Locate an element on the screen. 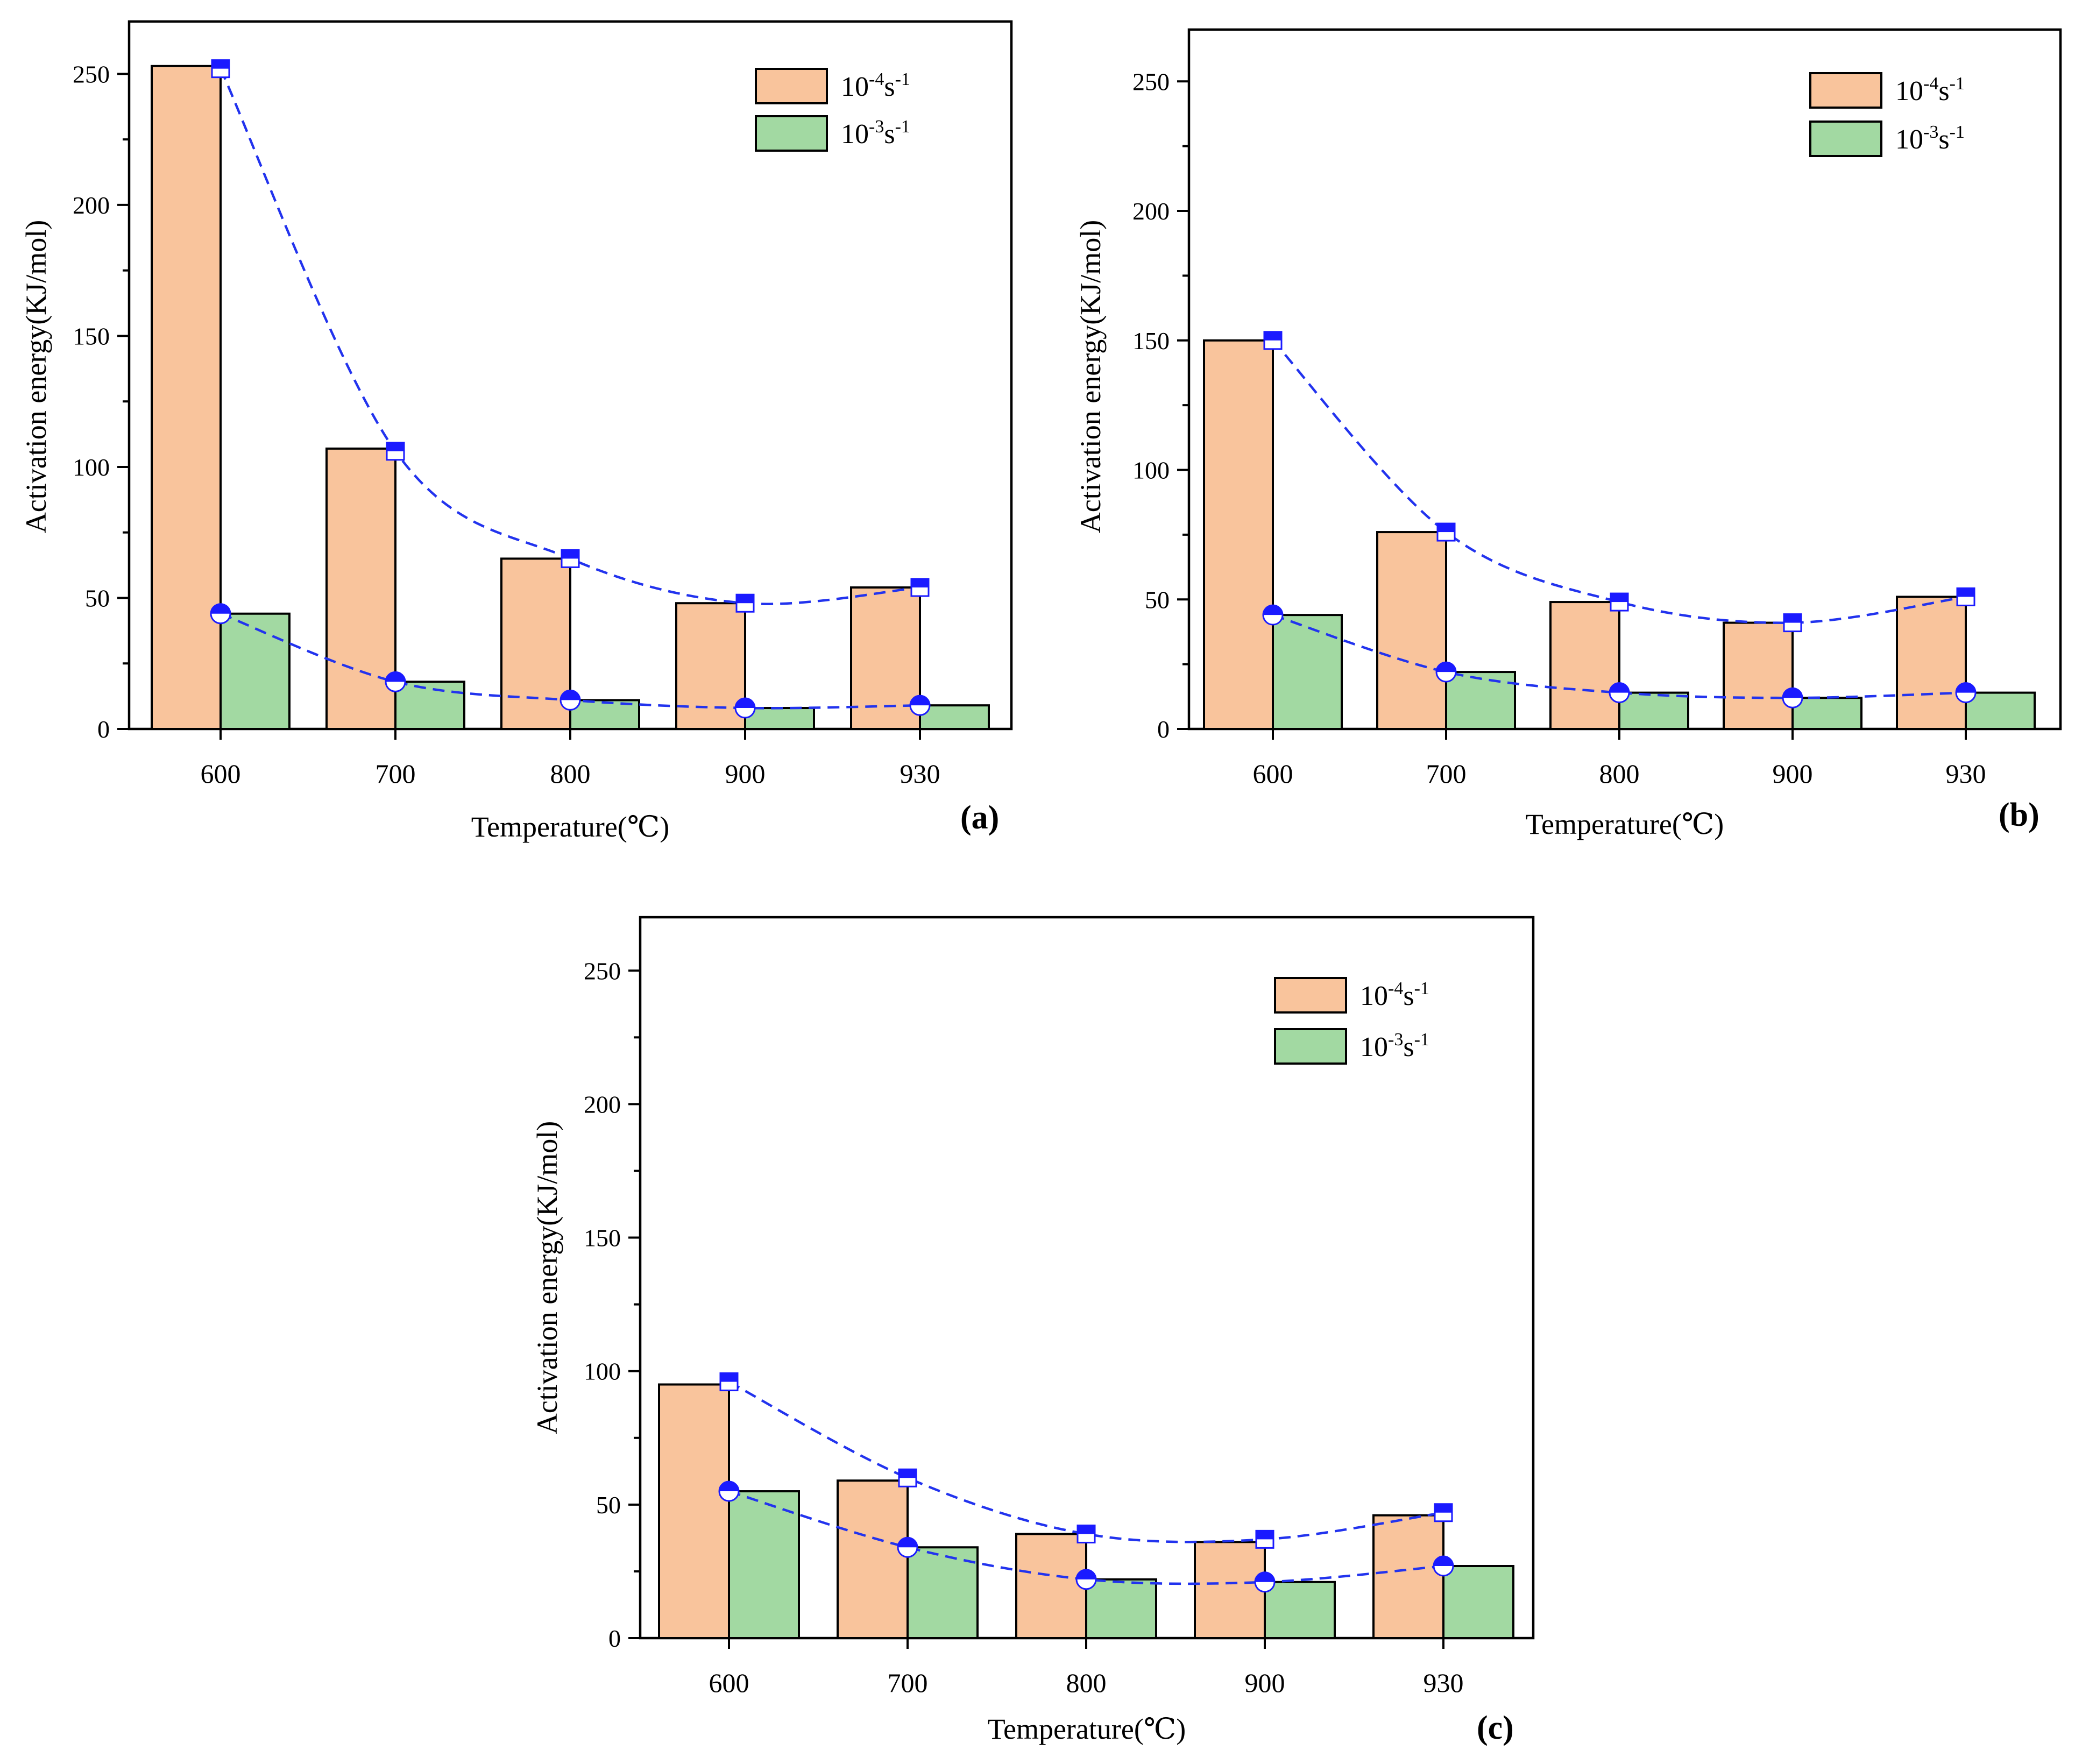  panel-label: (c) is located at coordinates (1495, 1728).